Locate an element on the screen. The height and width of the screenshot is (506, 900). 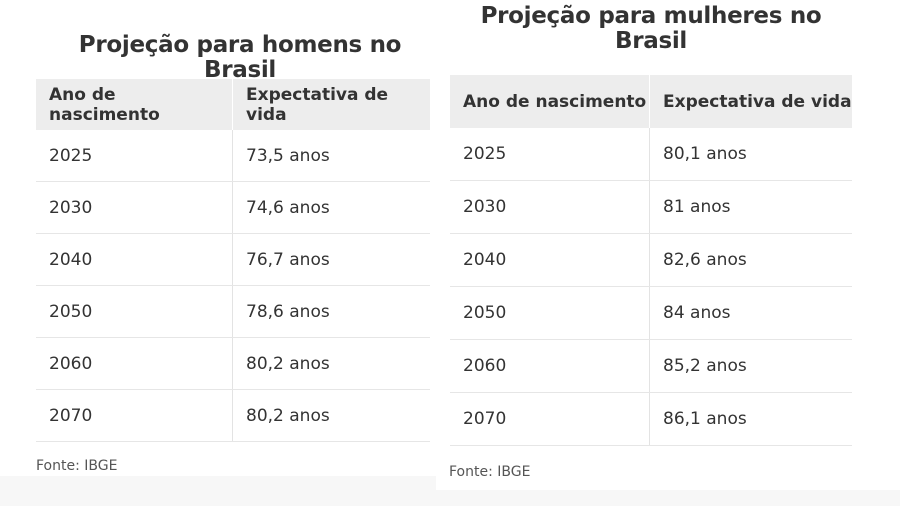
table-row: 2060 80,2 anos is located at coordinates (233, 363).